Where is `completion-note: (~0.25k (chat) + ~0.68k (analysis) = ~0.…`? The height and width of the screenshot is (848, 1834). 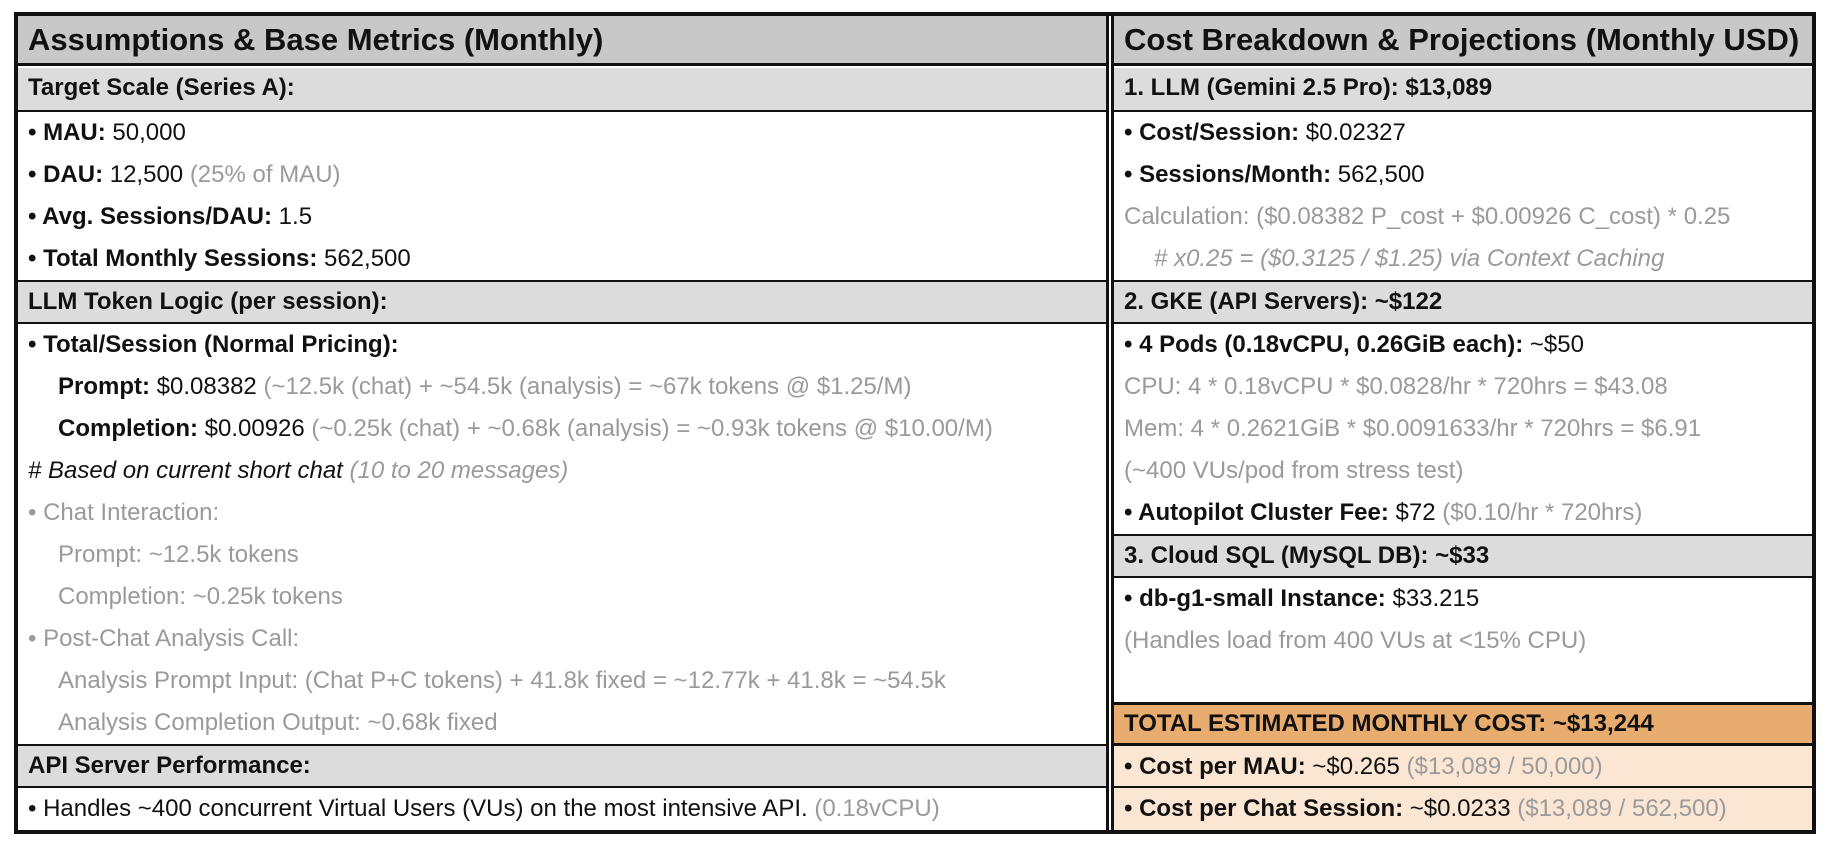 completion-note: (~0.25k (chat) + ~0.68k (analysis) = ~0.… is located at coordinates (652, 428).